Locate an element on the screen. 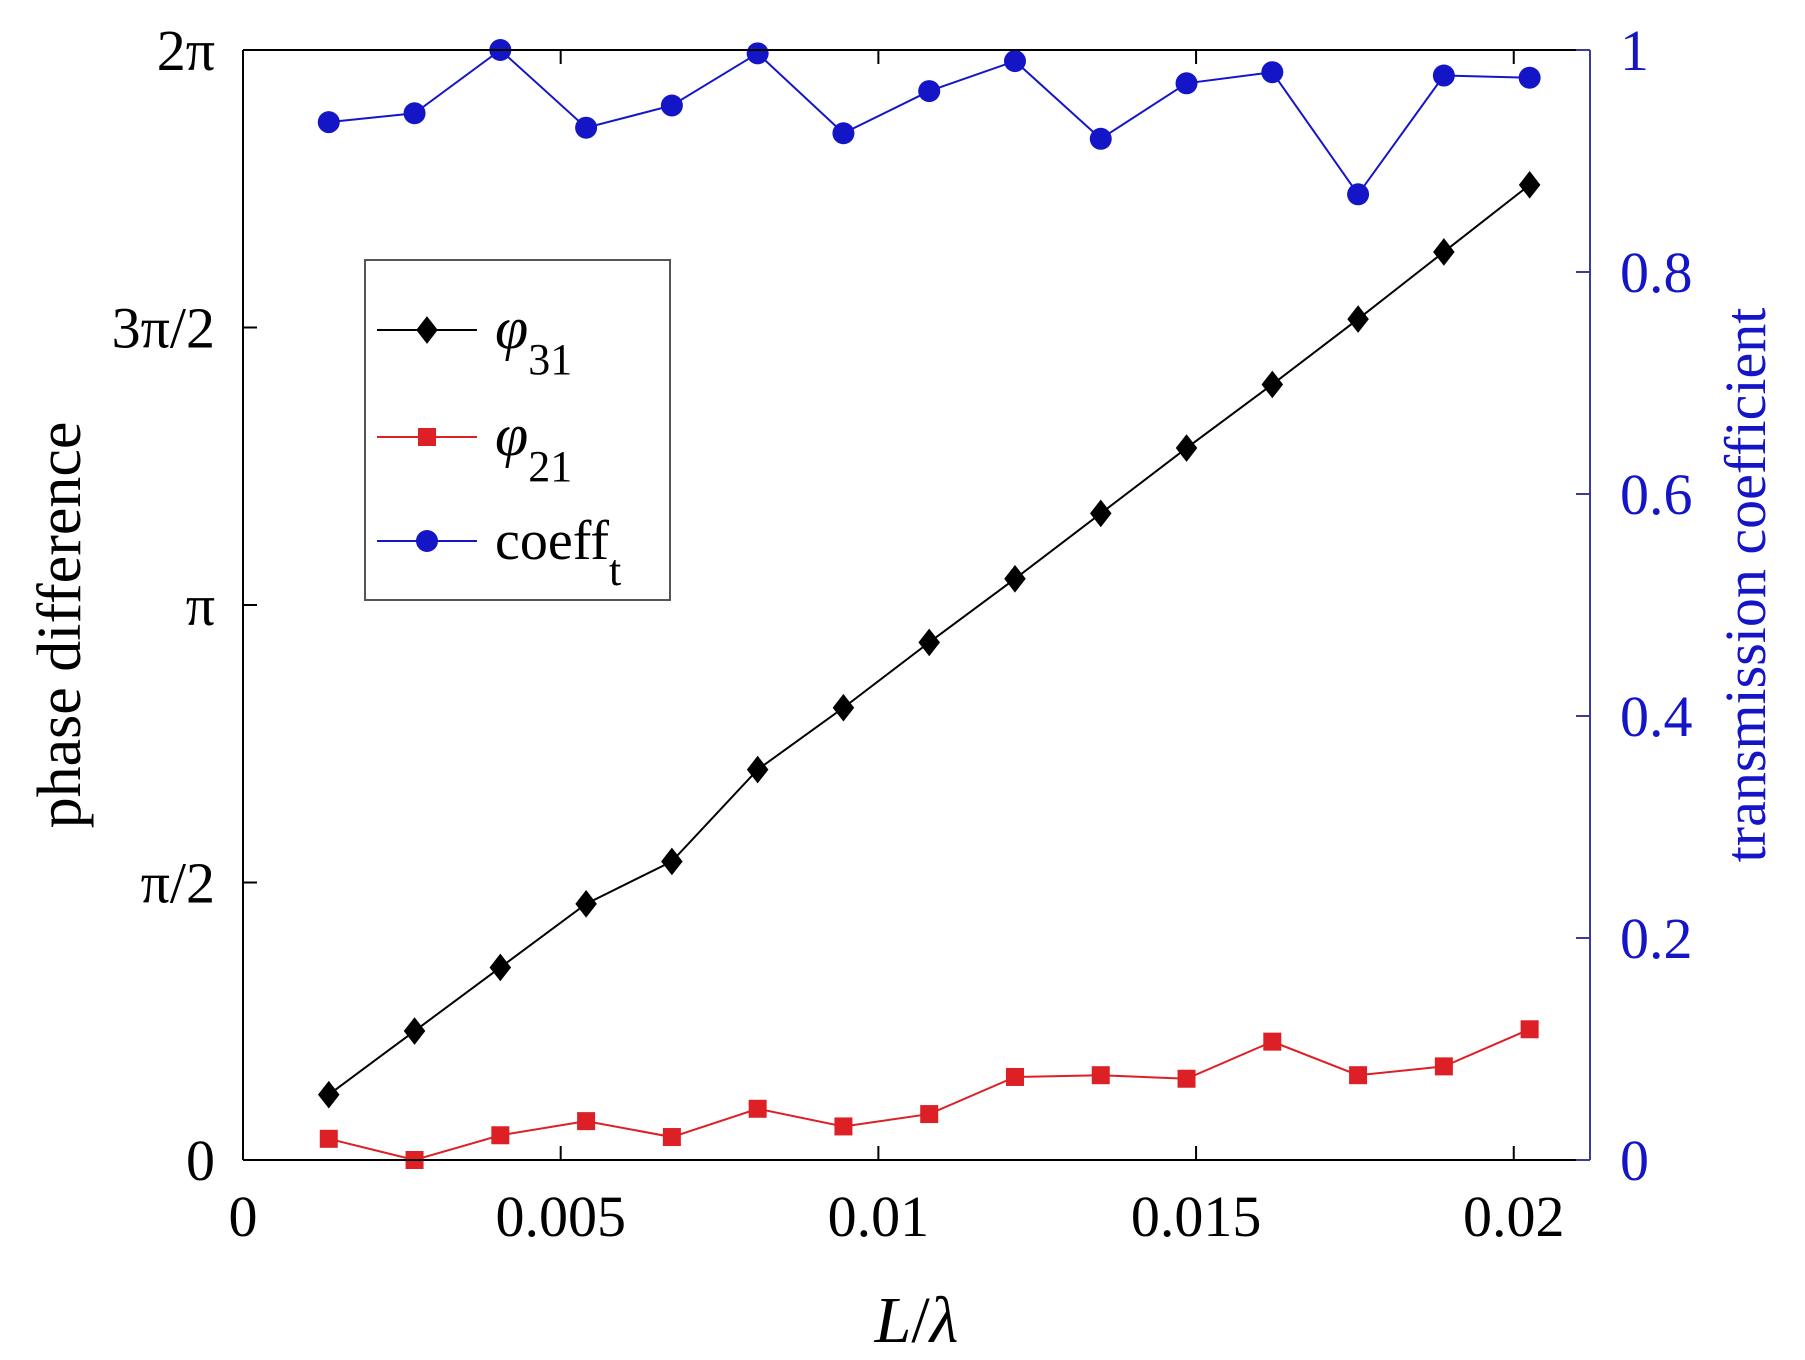 This screenshot has height=1360, width=1805. legend-label-main-1: φ is located at coordinates (511, 435).